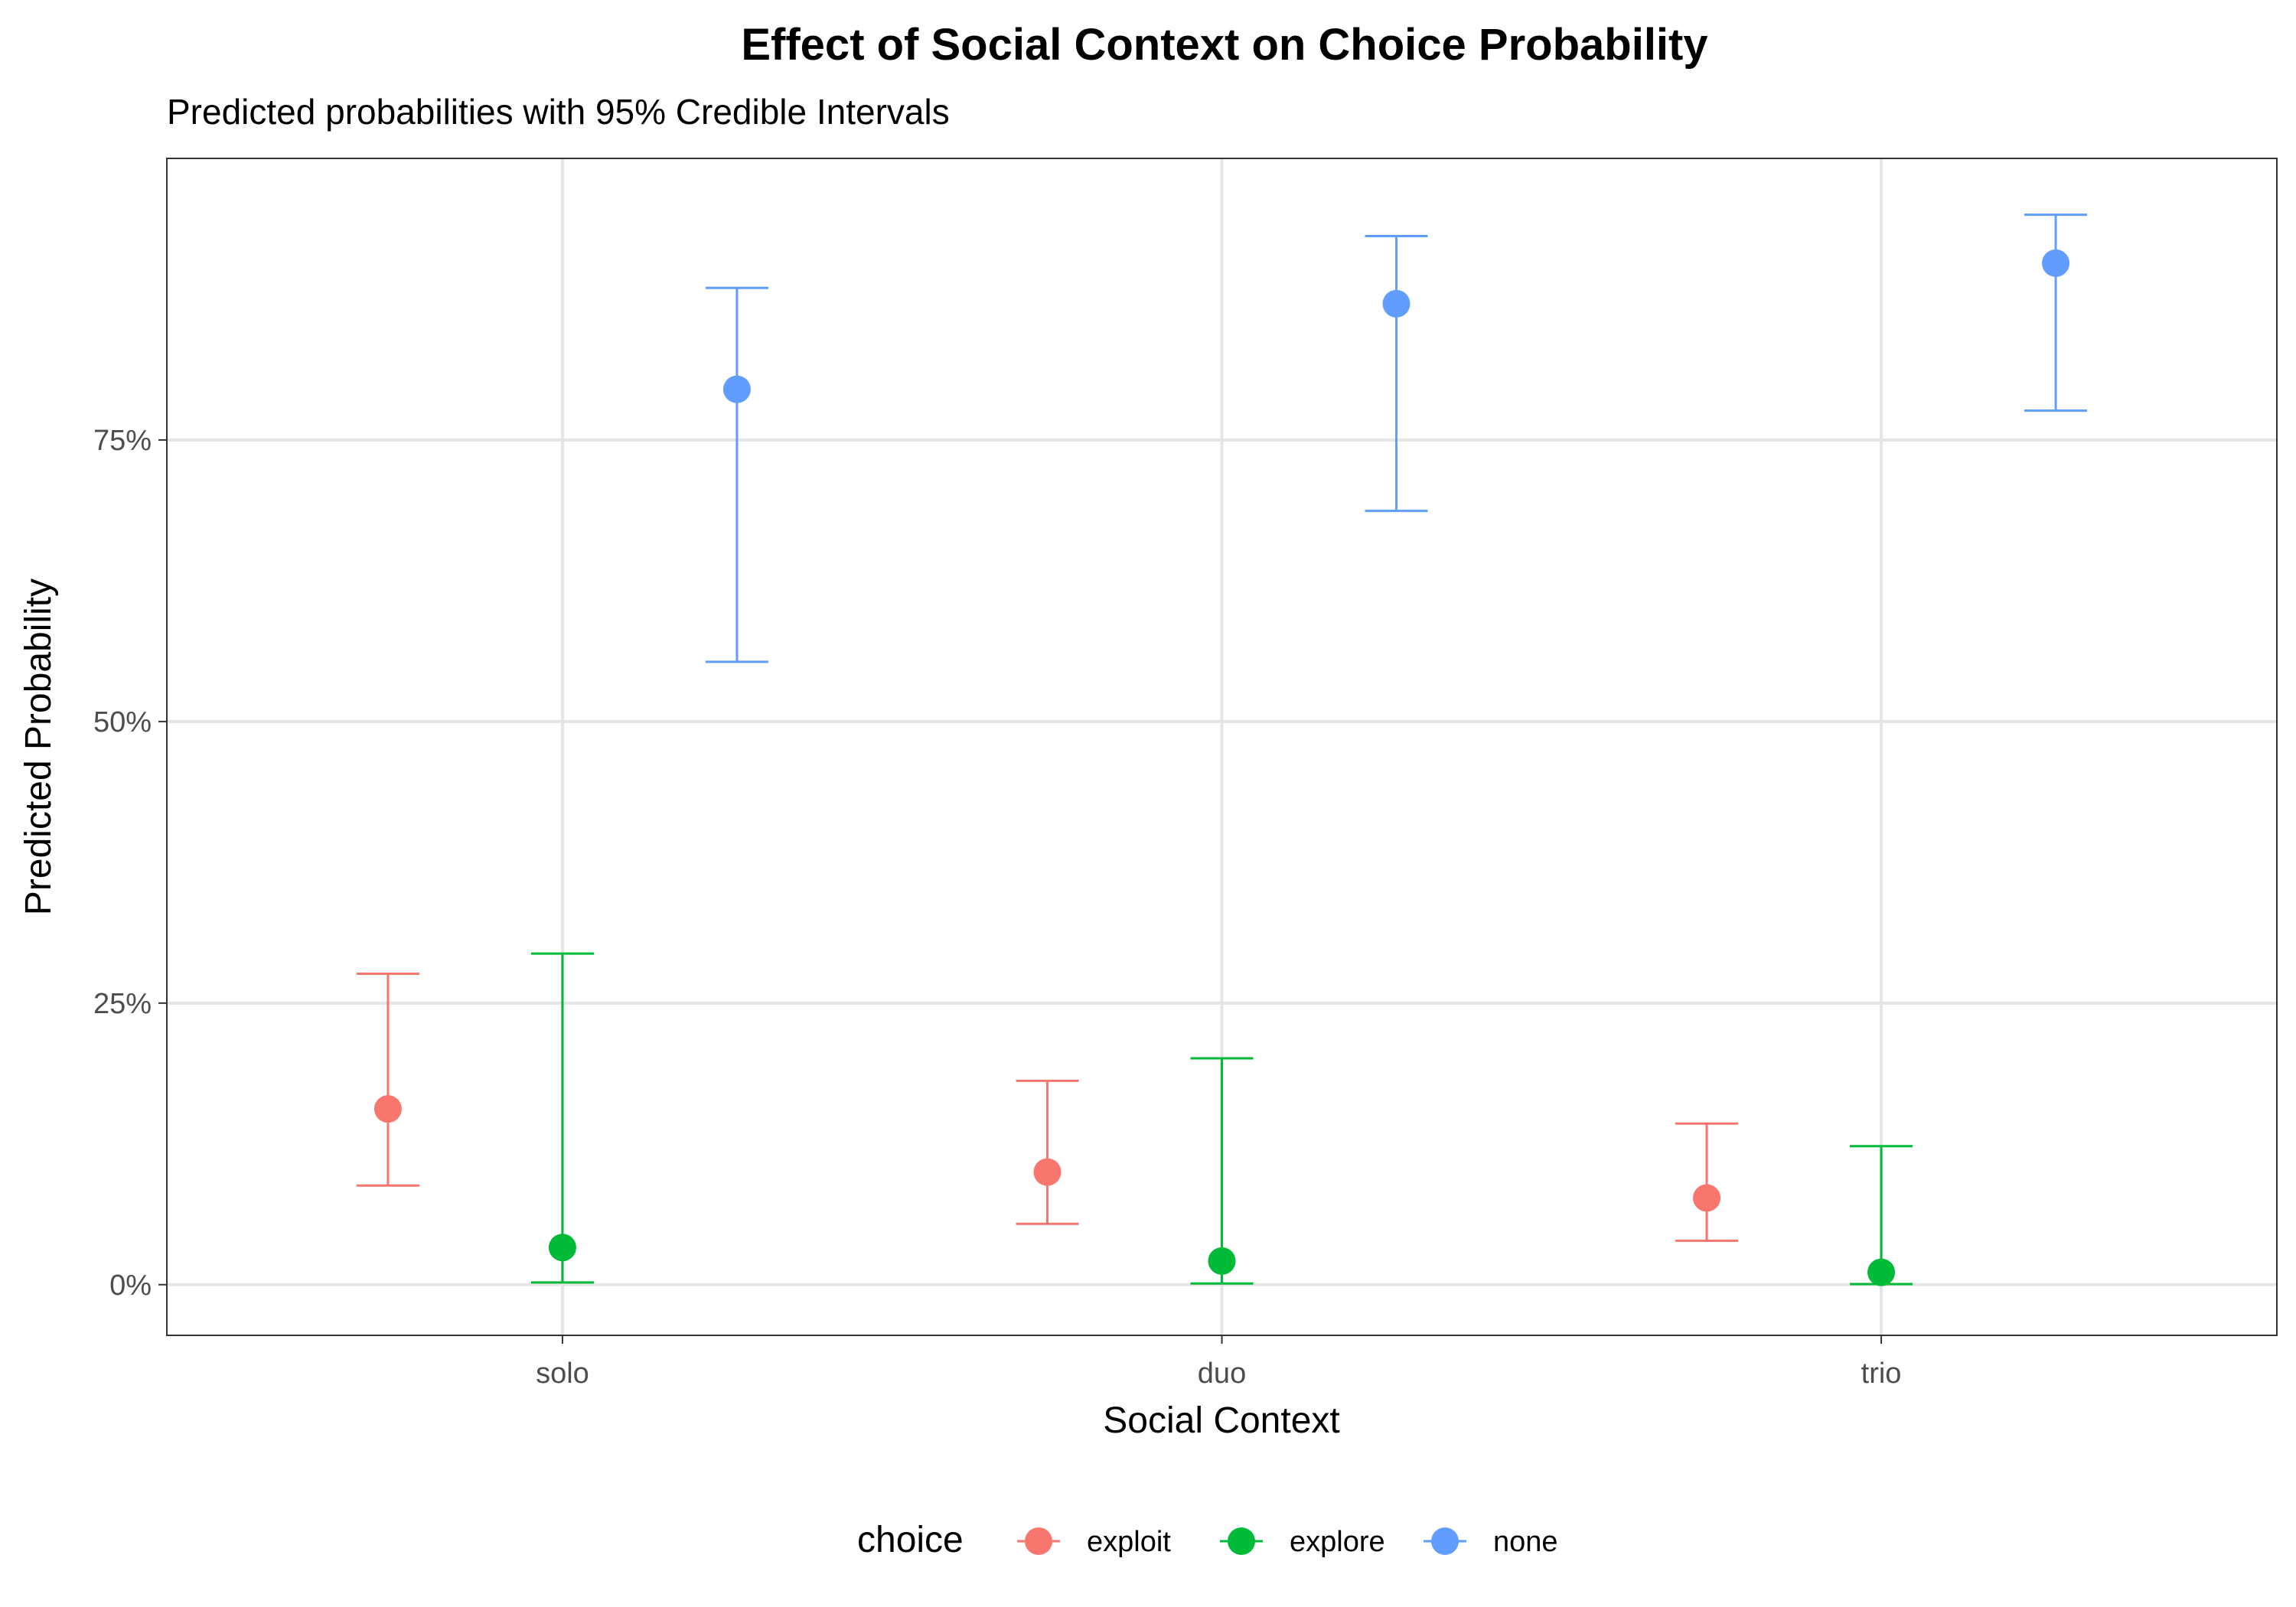 The height and width of the screenshot is (1607, 2296). I want to click on x-tick-label: duo, so click(1222, 1374).